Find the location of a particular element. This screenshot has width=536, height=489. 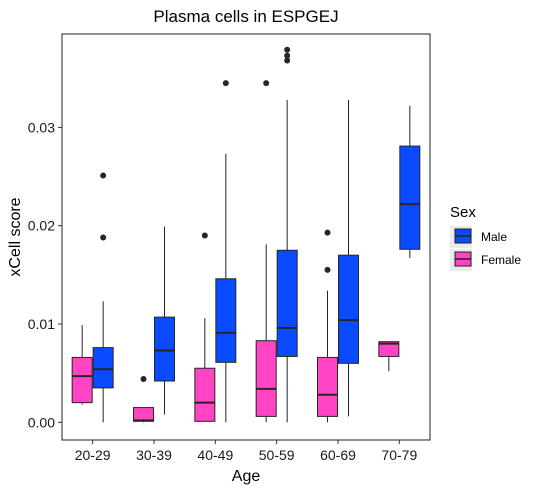

x-axis: 20-29 30-39 40-49 50-59 60-69 70-79 is located at coordinates (246, 451).